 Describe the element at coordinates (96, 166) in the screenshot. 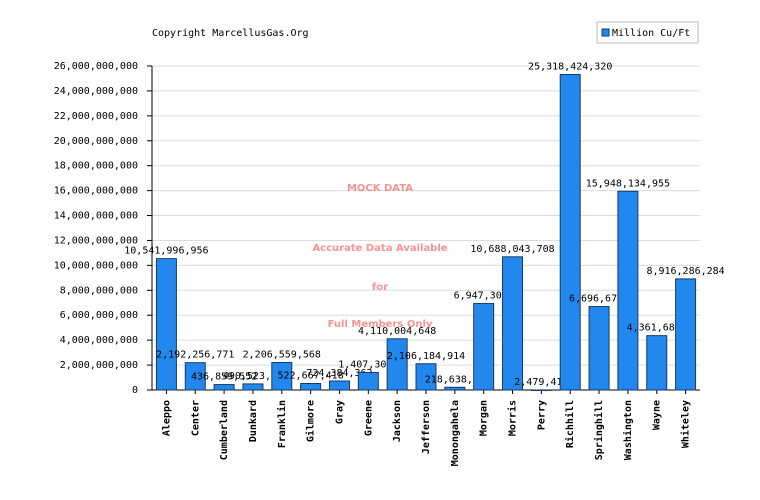

I see `y-tick-label: 18,000,000,000` at that location.